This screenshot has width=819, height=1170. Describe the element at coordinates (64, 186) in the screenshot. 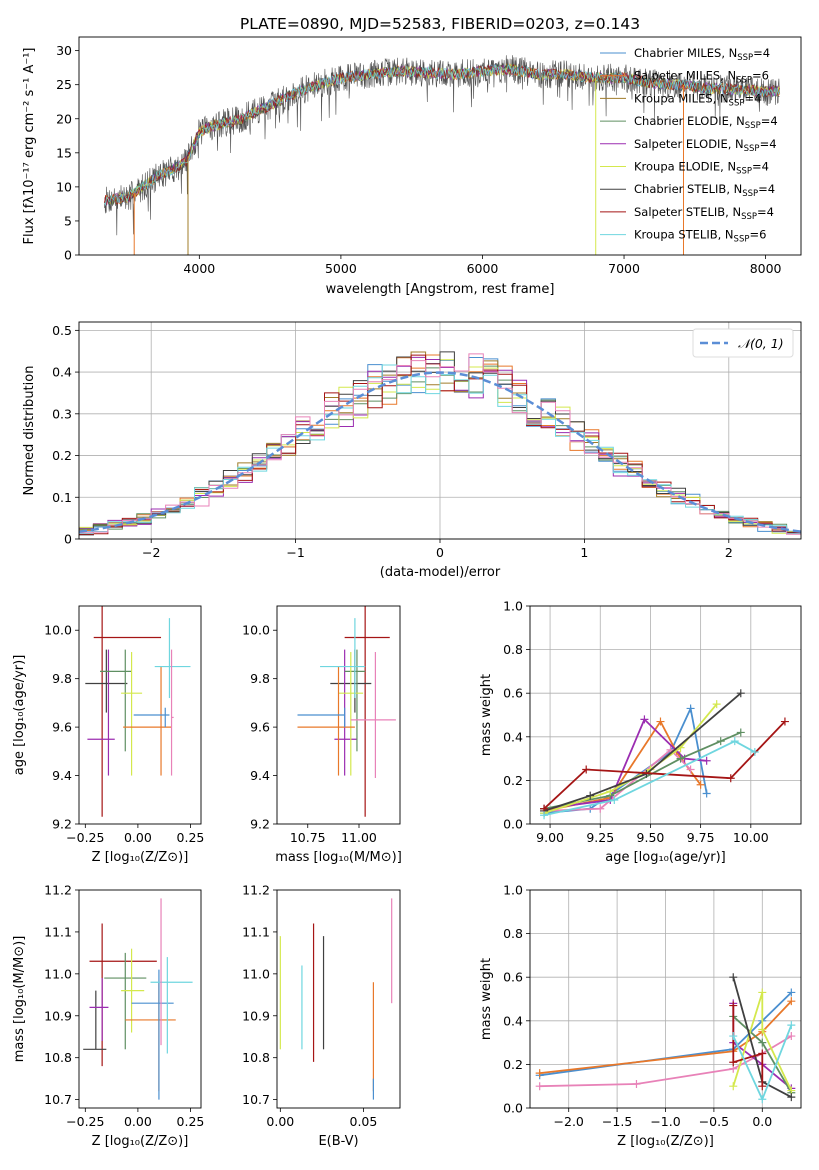

I see `y-tick-label: 10` at that location.